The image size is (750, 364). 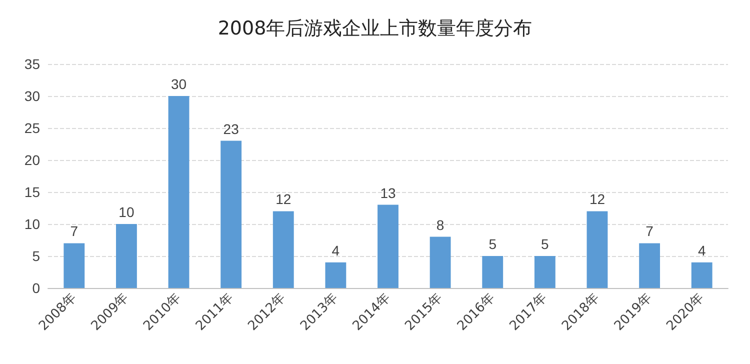 What do you see at coordinates (388, 192) in the screenshot?
I see `data-label: 13` at bounding box center [388, 192].